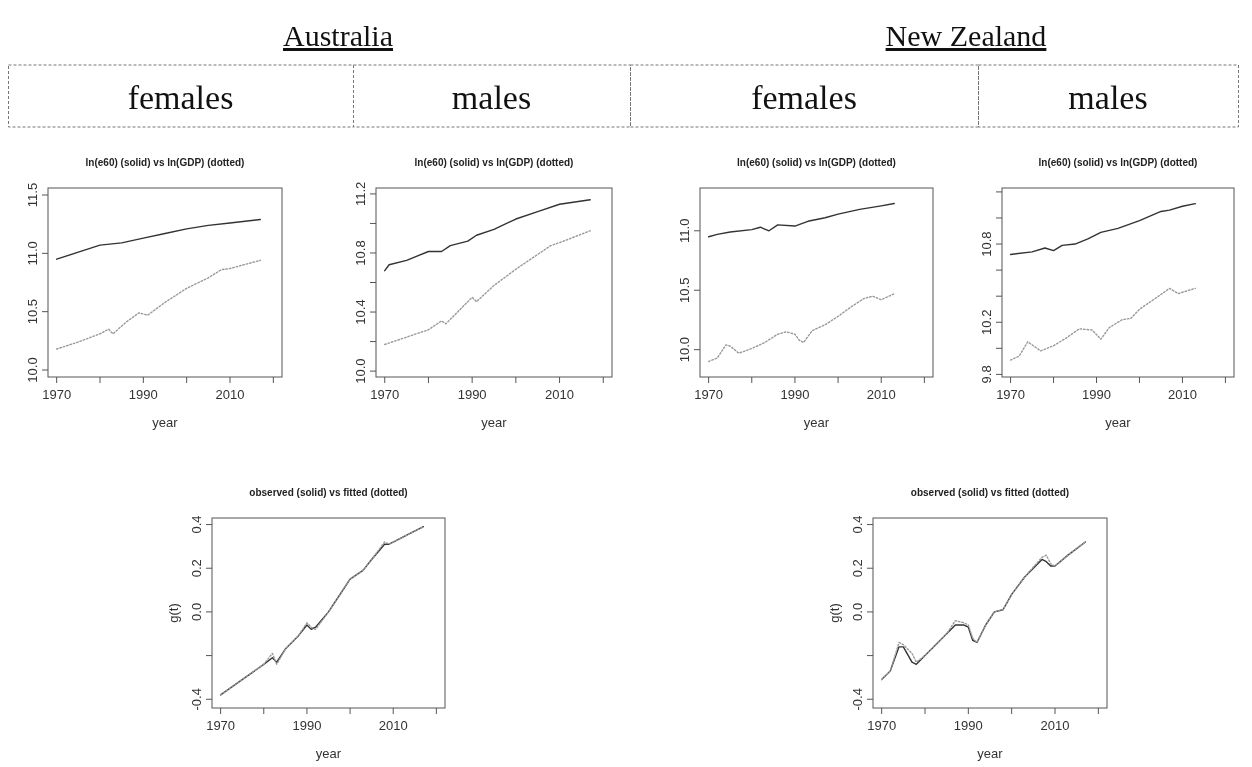  What do you see at coordinates (360, 194) in the screenshot?
I see `y-tick-label: 11.2` at bounding box center [360, 194].